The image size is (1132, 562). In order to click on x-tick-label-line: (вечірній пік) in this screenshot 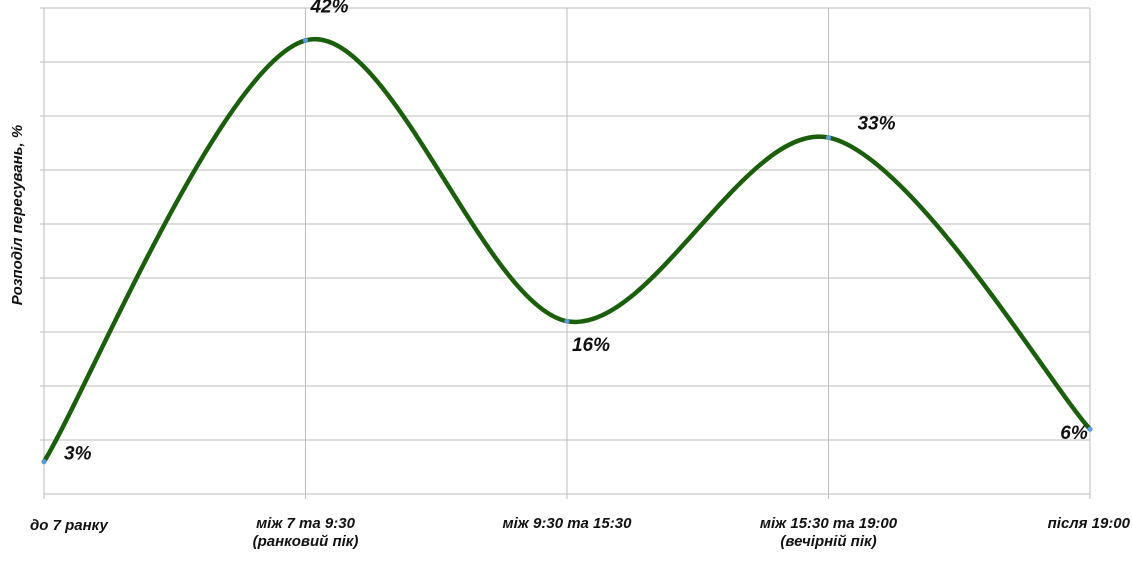, I will do `click(828, 541)`.